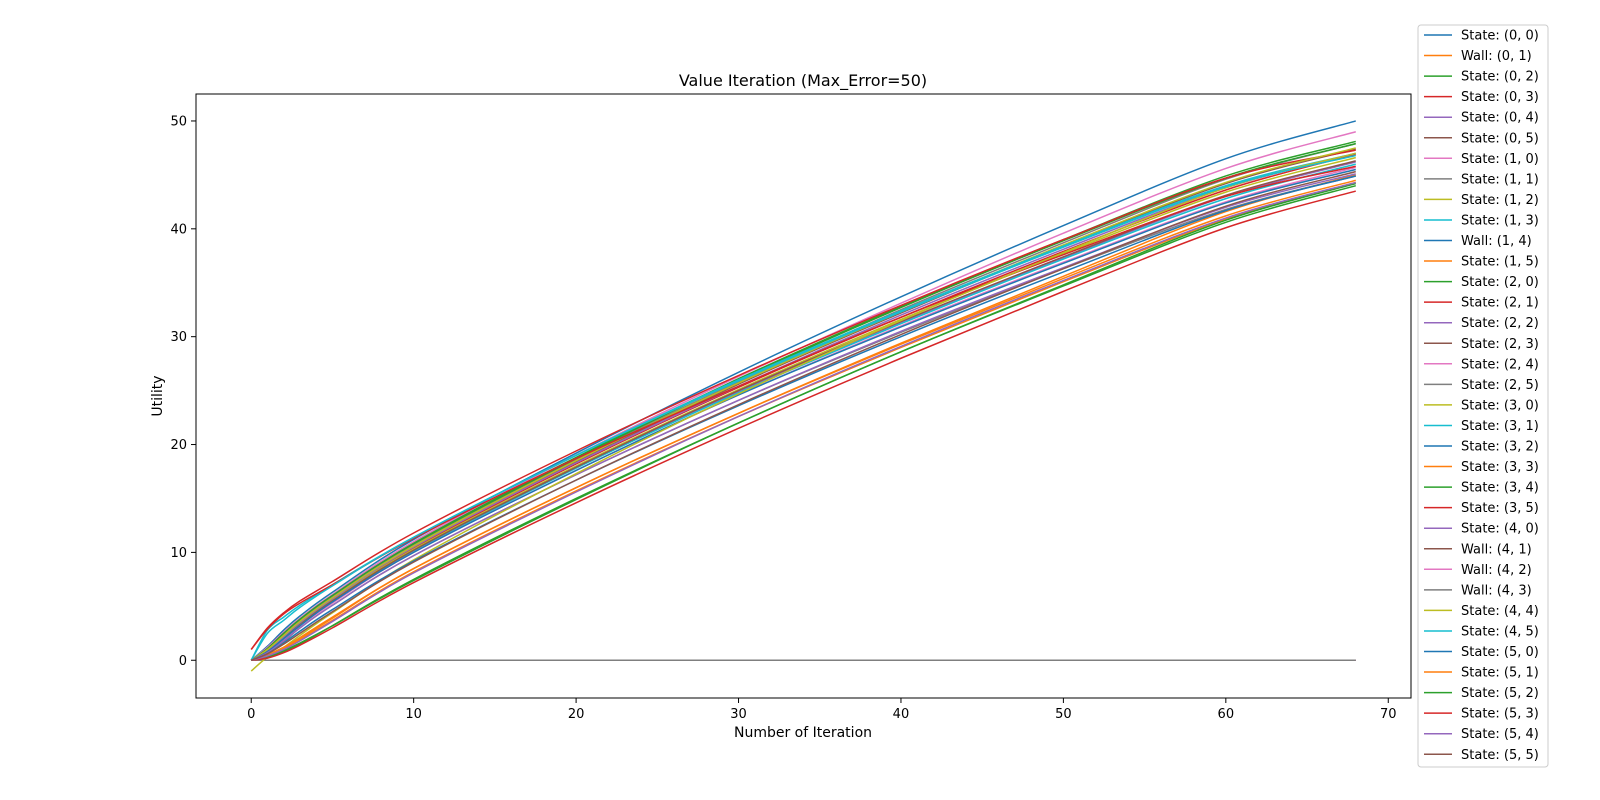 Image resolution: width=1600 pixels, height=800 pixels. What do you see at coordinates (178, 229) in the screenshot?
I see `y-tick-label: 40` at bounding box center [178, 229].